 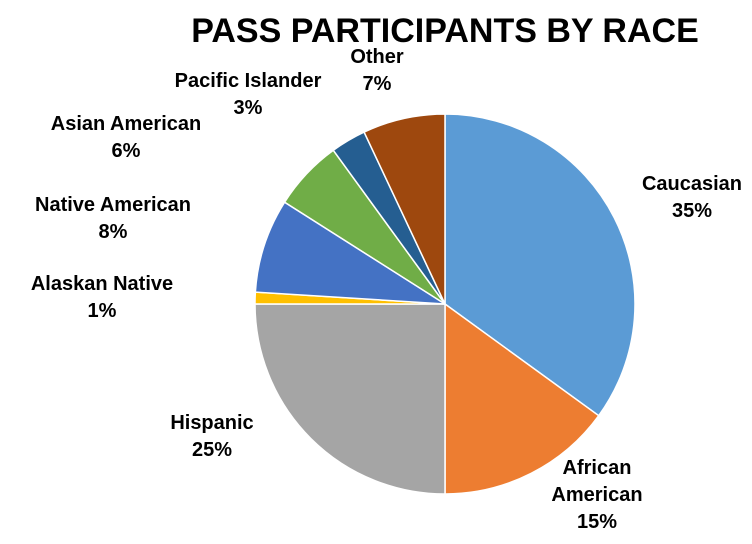 What do you see at coordinates (212, 450) in the screenshot?
I see `data-label-value: 25%` at bounding box center [212, 450].